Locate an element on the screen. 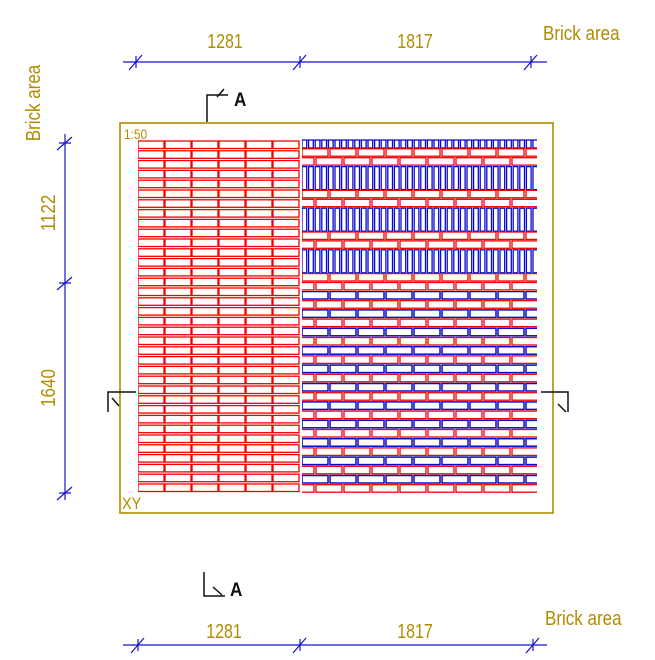  section-marker-left is located at coordinates (121, 401).